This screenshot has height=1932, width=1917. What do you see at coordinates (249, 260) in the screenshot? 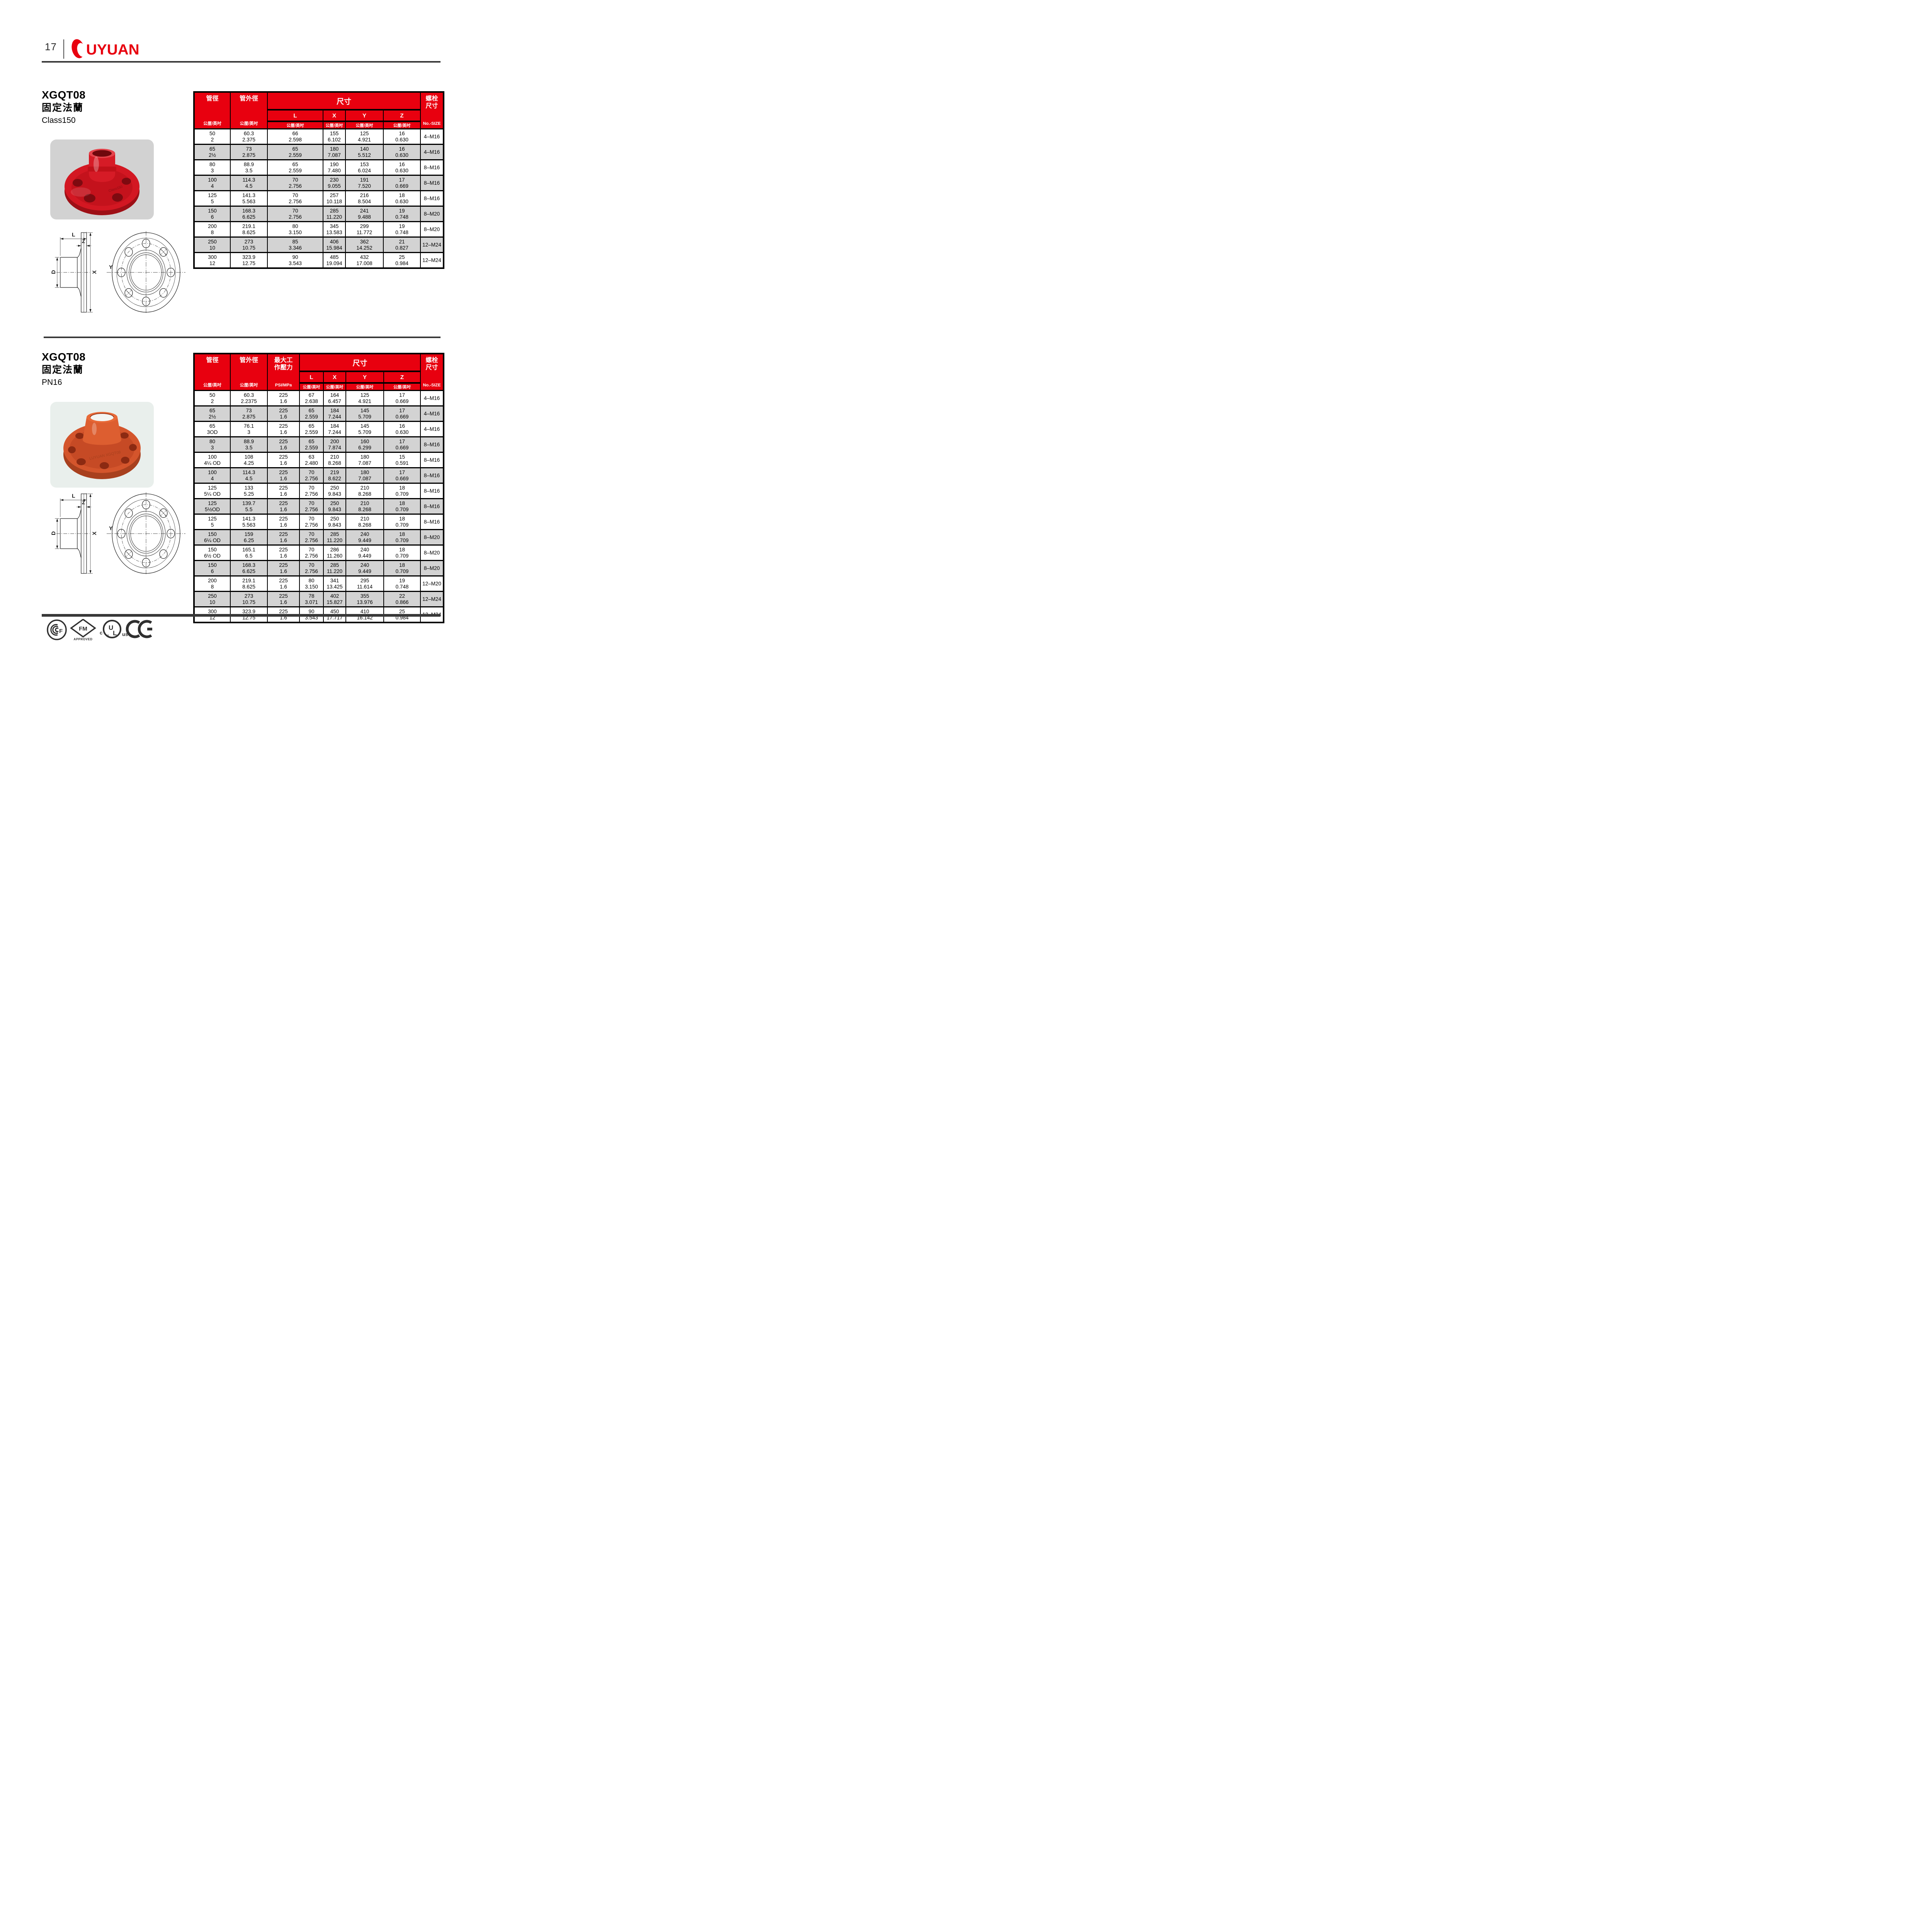
I see `value-cell: 323.9 12.75` at bounding box center [249, 260].